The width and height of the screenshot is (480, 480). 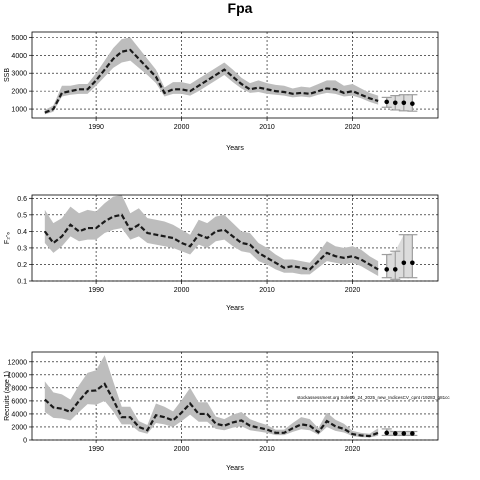 What do you see at coordinates (211, 81) in the screenshot?
I see `ssb-estimate-line` at bounding box center [211, 81].